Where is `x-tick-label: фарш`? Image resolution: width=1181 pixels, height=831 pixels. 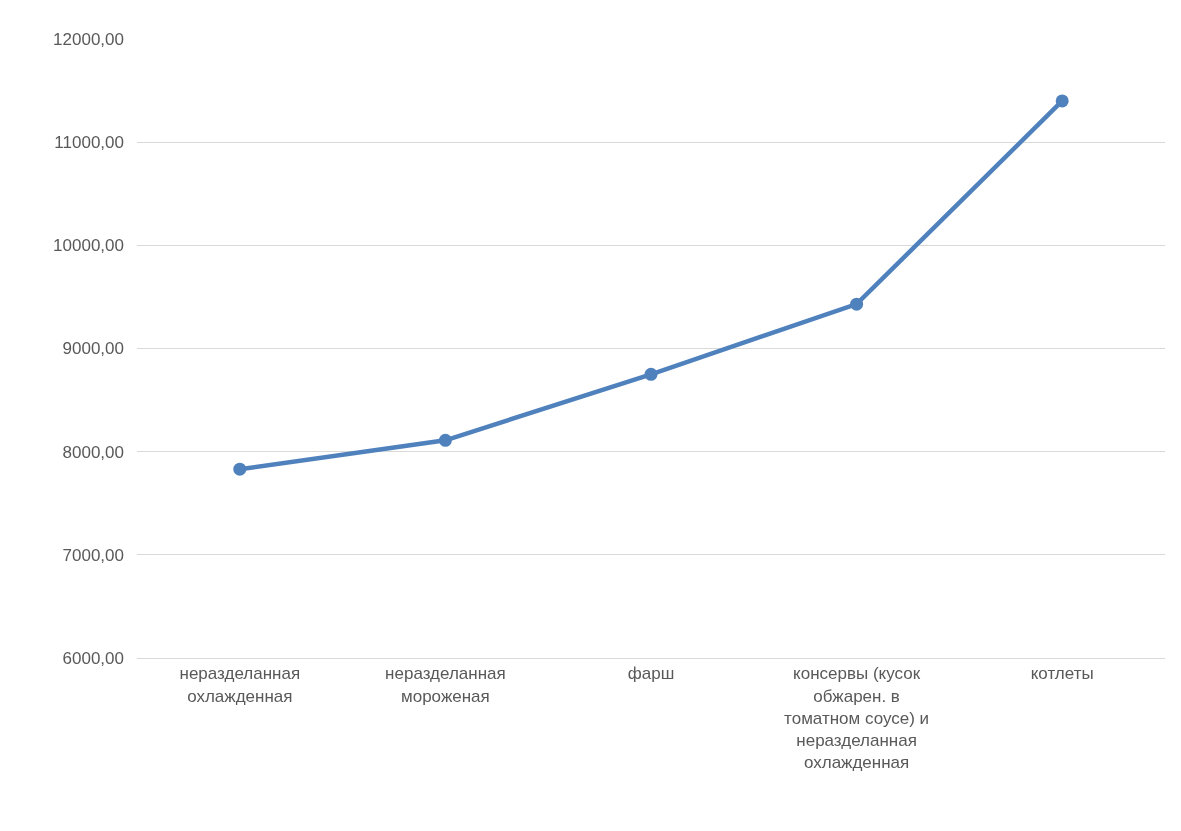
x-tick-label: фарш is located at coordinates (651, 674).